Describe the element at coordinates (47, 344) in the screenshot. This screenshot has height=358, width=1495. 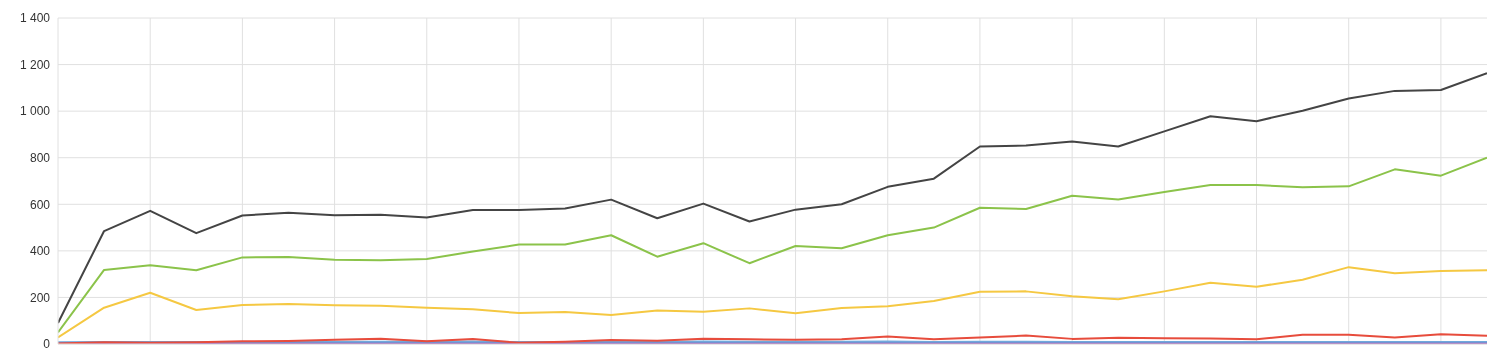
I see `y-tick-label: 0` at that location.